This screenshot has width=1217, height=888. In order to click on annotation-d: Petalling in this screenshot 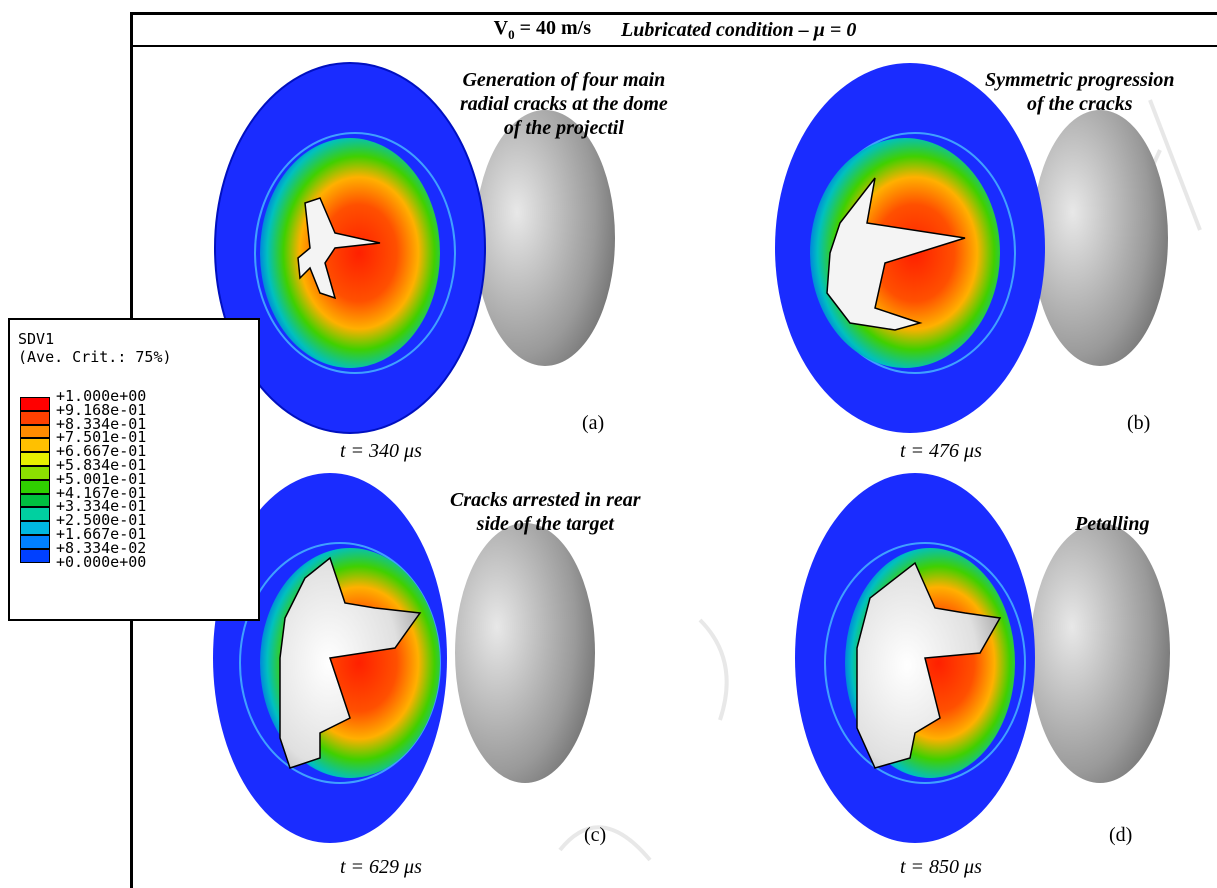, I will do `click(1112, 524)`.